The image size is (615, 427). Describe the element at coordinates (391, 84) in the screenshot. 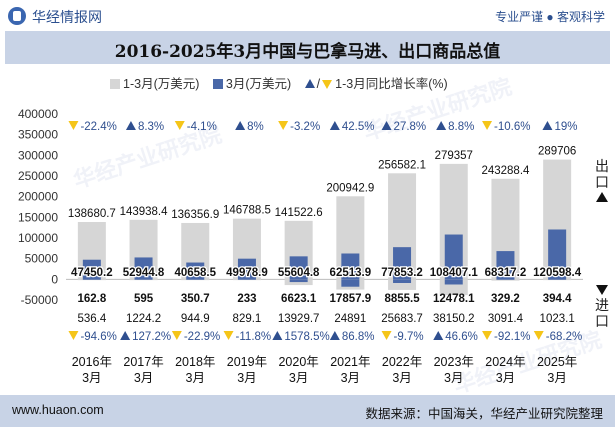

I see `legend-label-growth: 1-3月同比增长率(%)` at that location.